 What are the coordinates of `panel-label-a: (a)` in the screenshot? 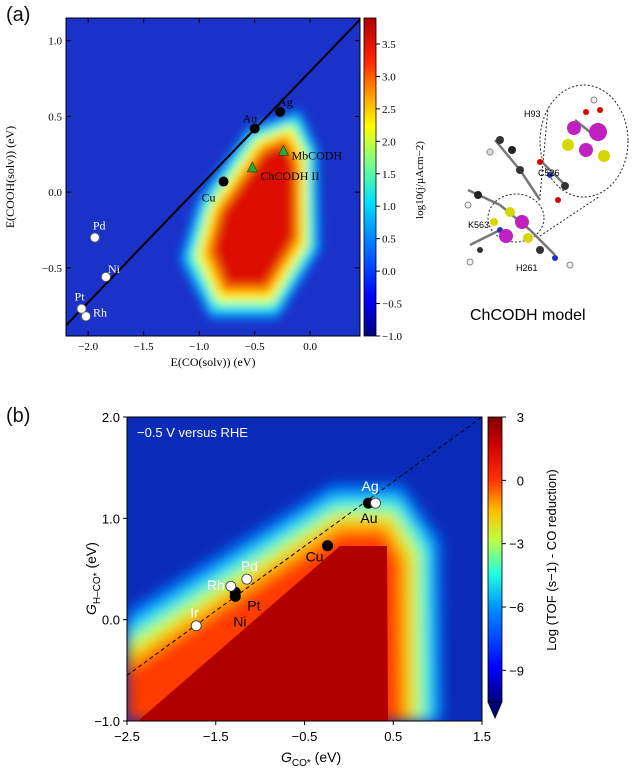 It's located at (18, 15).